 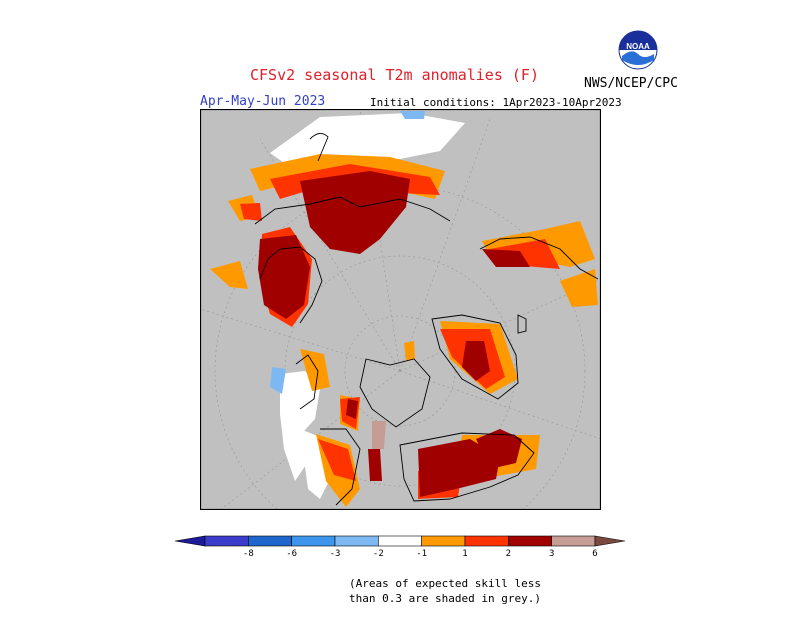 I want to click on anomaly-pink, so click(x=379, y=435).